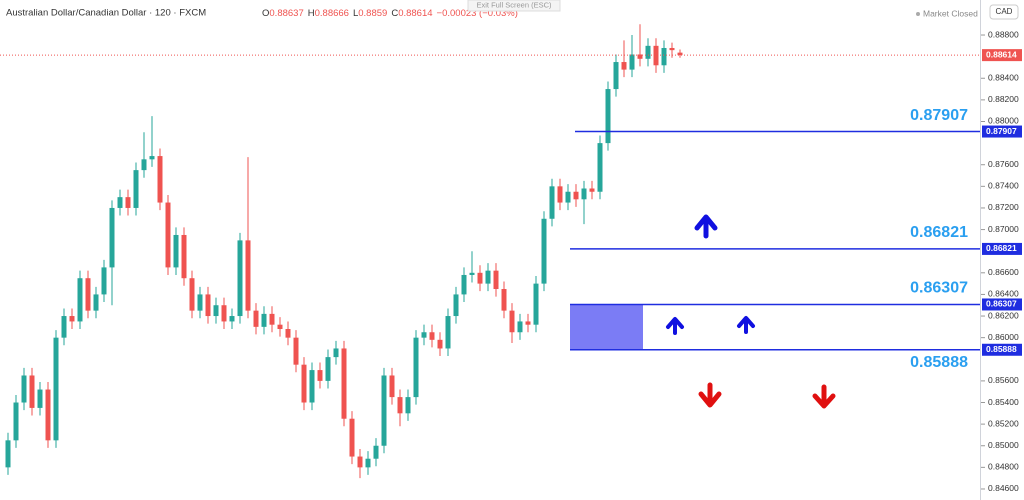 This screenshot has height=500, width=1024. What do you see at coordinates (1001, 54) in the screenshot?
I see `last-price-label: 0.88614` at bounding box center [1001, 54].